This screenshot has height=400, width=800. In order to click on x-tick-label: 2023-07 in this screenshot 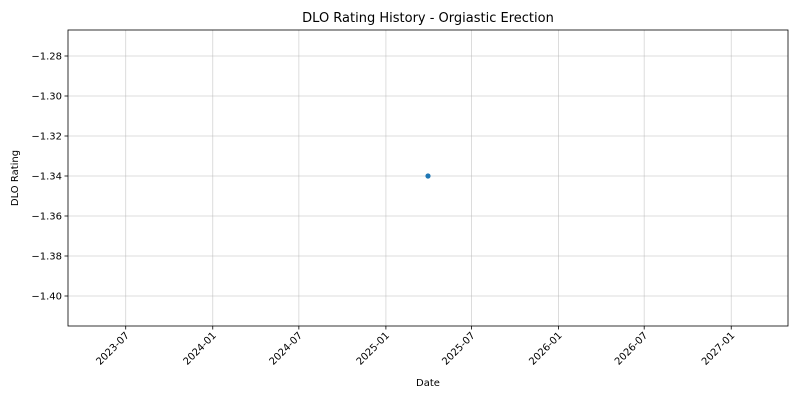, I will do `click(113, 348)`.